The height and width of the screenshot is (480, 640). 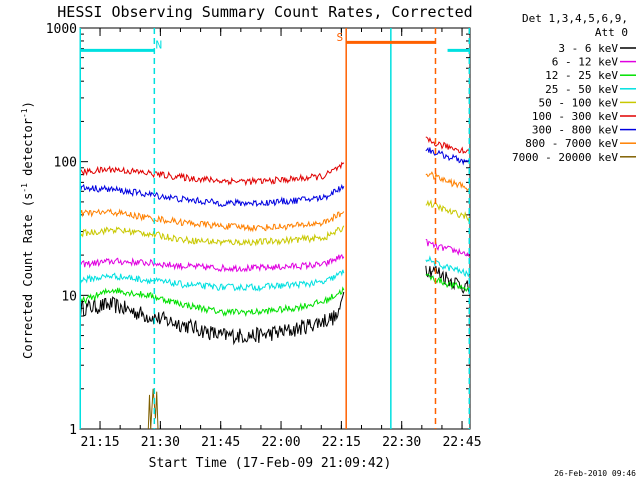 What do you see at coordinates (575, 116) in the screenshot?
I see `legend-entry-label: 100 - 300 keV` at bounding box center [575, 116].